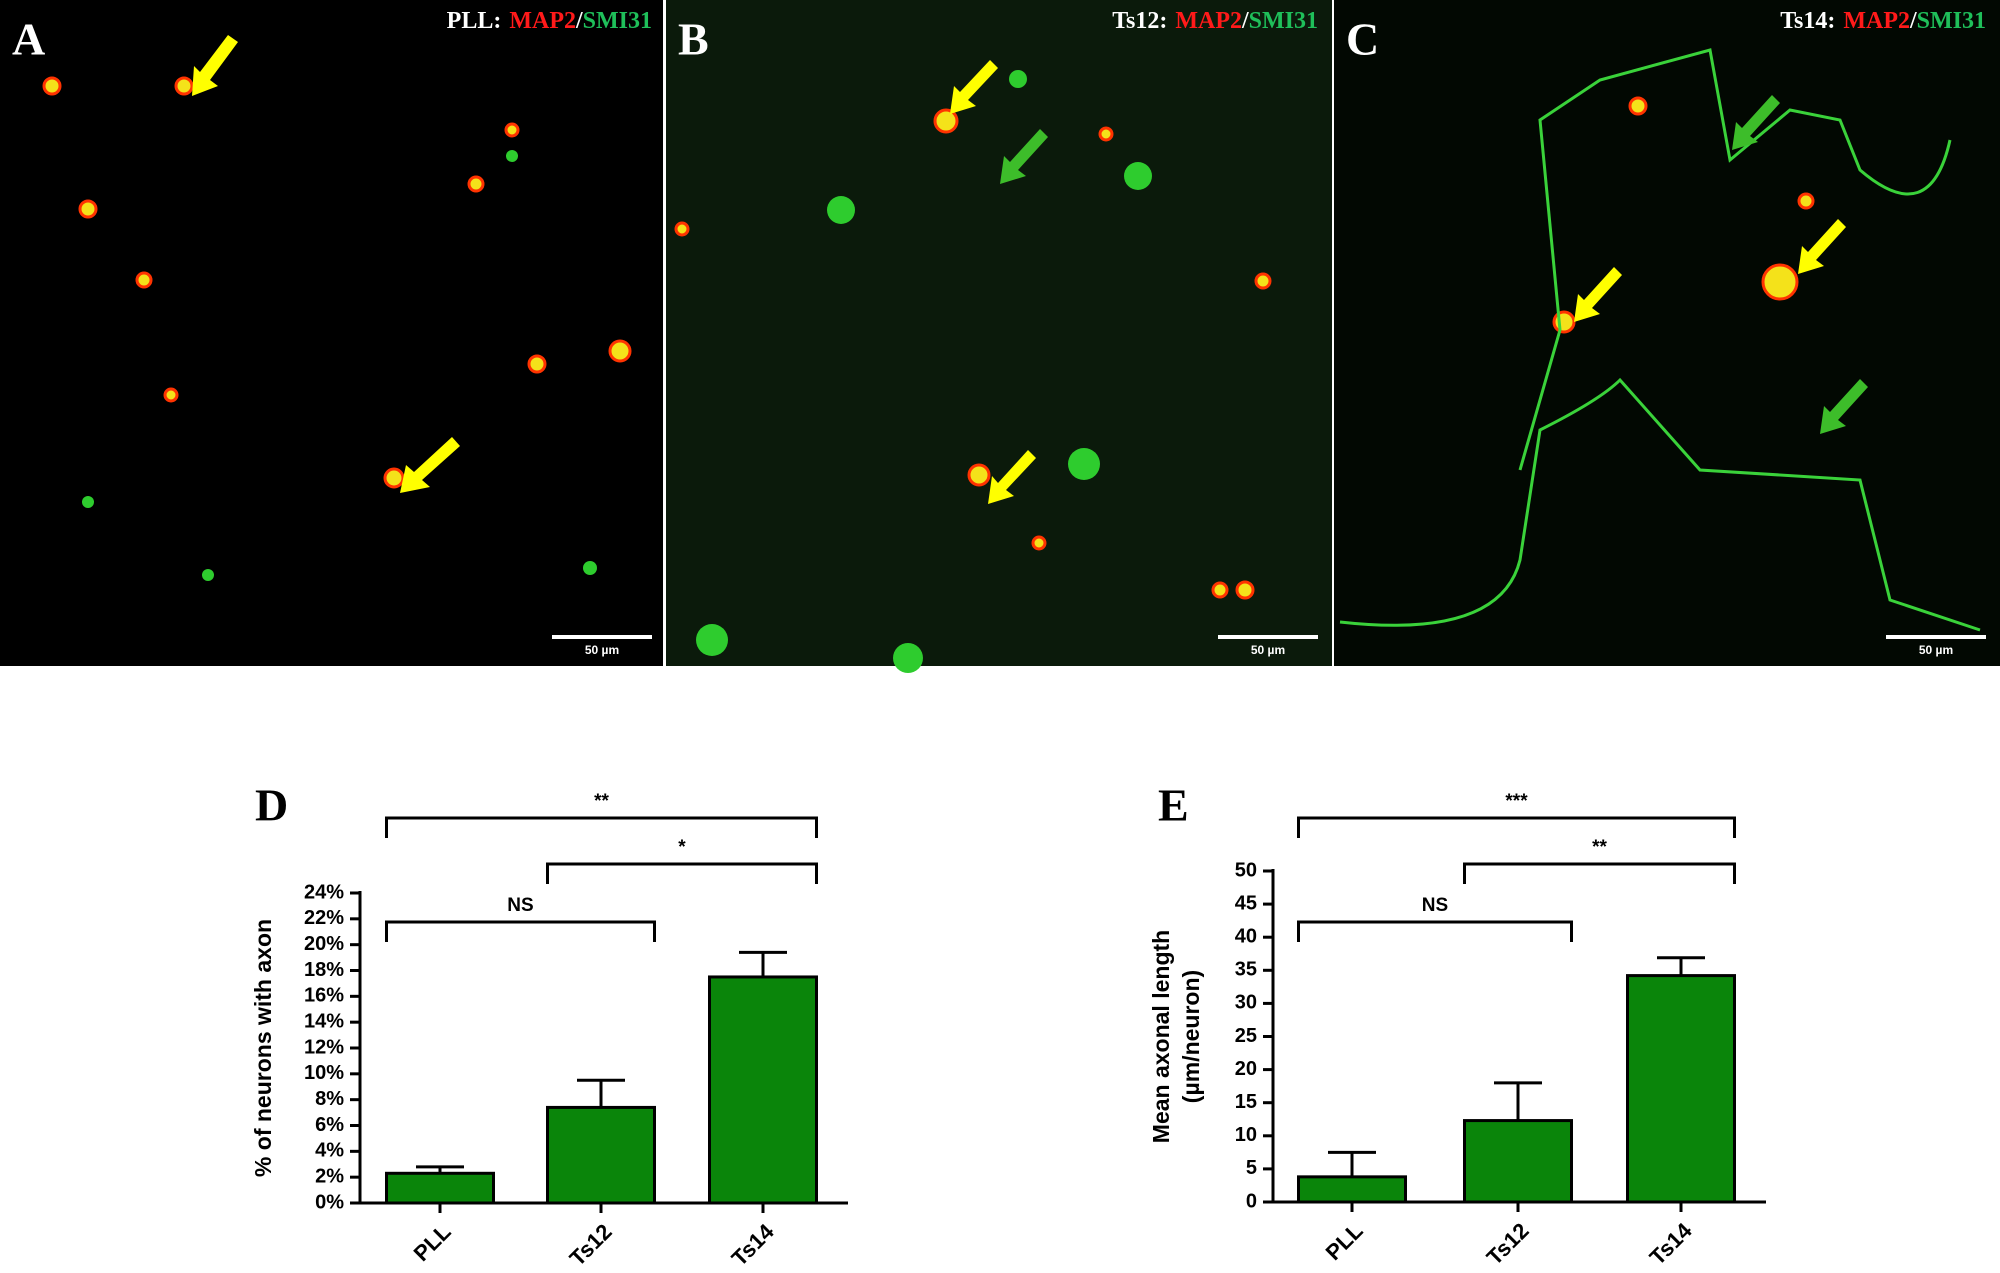 The width and height of the screenshot is (2000, 1273). I want to click on y-tick-label: 5, so click(1251, 1168).